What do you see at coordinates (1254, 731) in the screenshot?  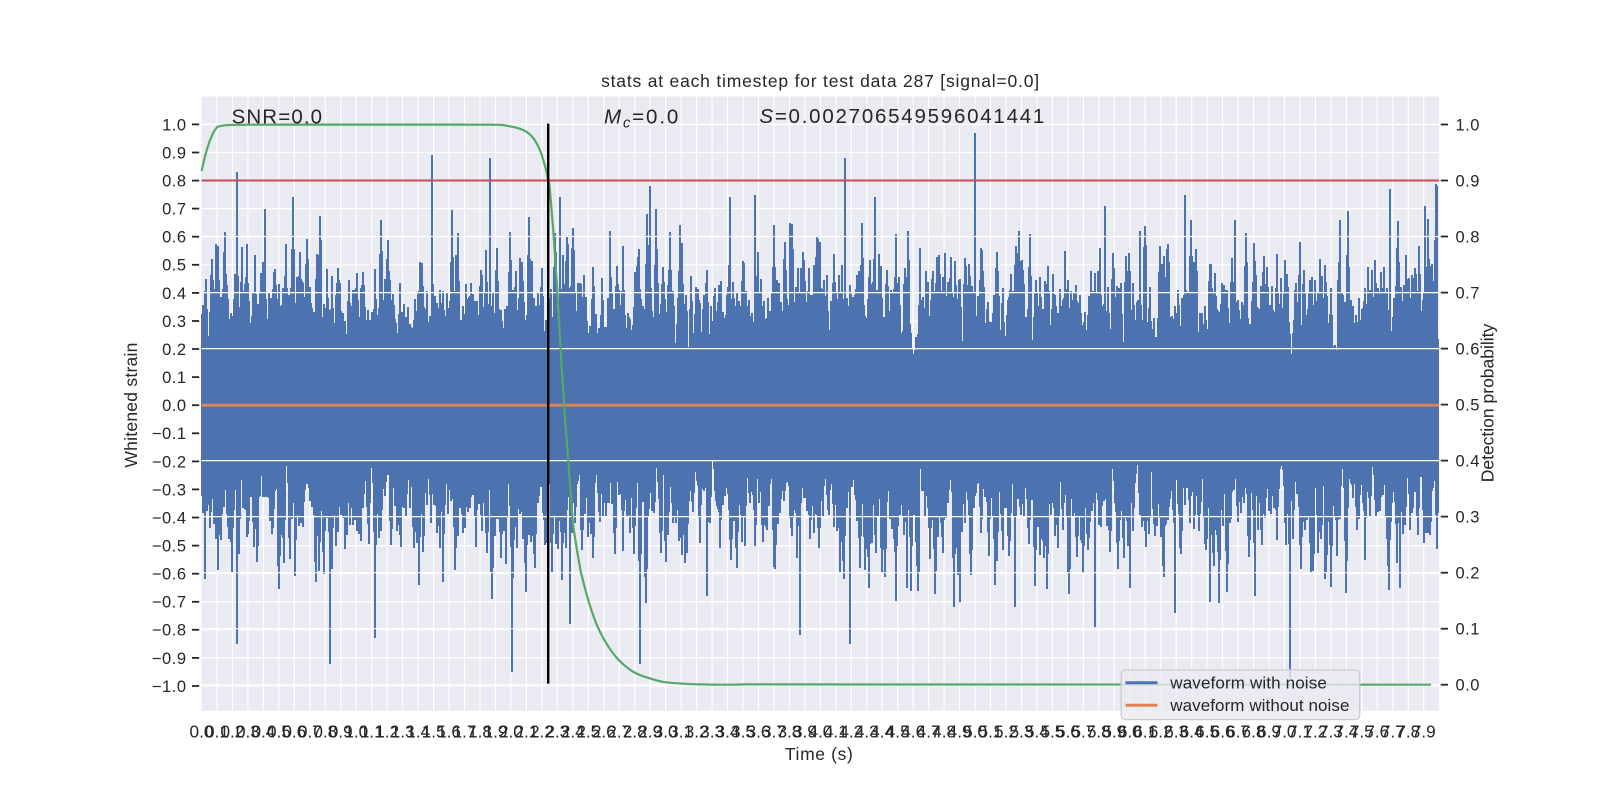 I see `svg-text: 6.8` at bounding box center [1254, 731].